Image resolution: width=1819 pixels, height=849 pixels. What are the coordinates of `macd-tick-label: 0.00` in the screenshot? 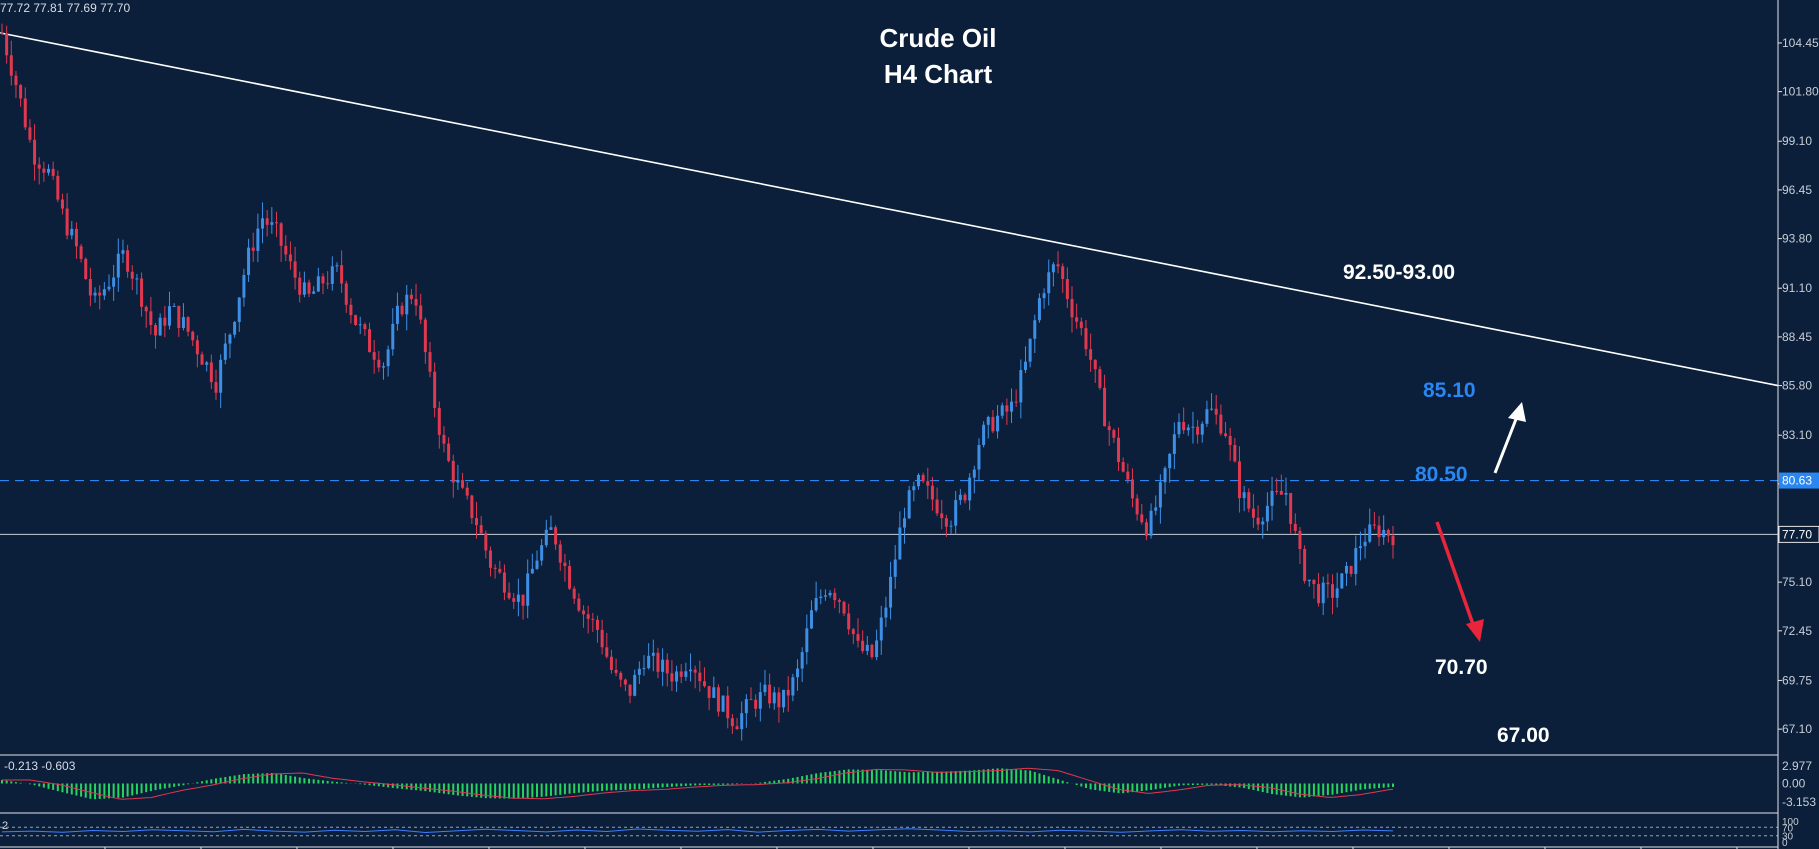 It's located at (1794, 783).